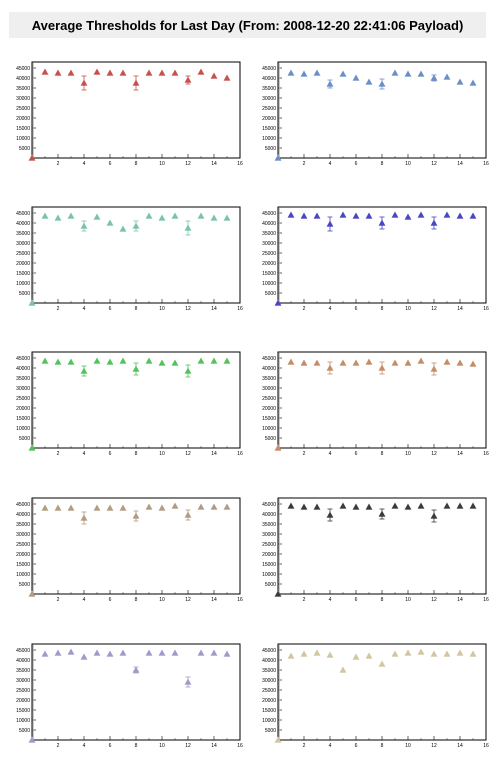  What do you see at coordinates (240, 454) in the screenshot?
I see `x-tick-label: 16` at bounding box center [240, 454].